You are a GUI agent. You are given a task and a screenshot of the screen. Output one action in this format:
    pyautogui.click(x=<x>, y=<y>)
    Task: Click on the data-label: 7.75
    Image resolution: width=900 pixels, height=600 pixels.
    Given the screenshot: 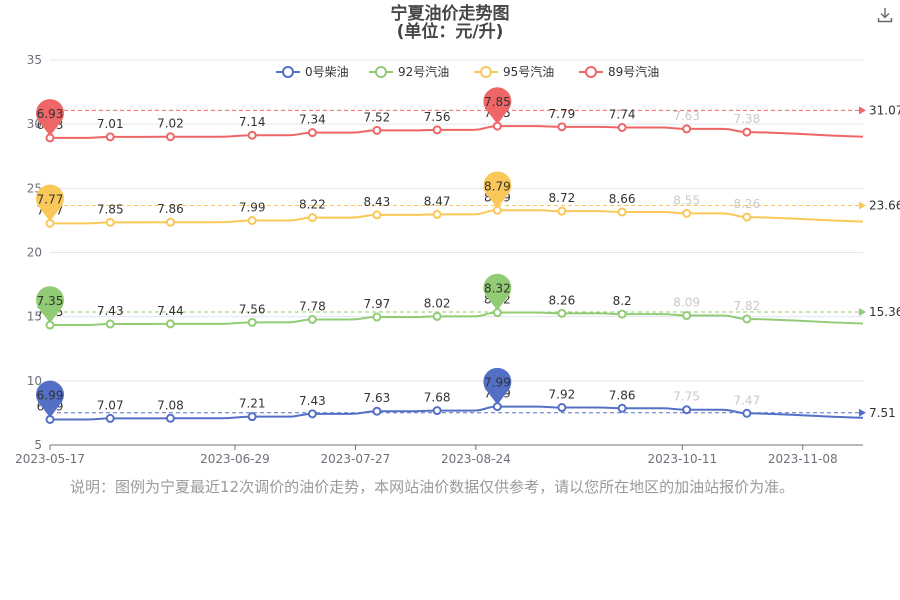 What is the action you would take?
    pyautogui.click(x=686, y=397)
    